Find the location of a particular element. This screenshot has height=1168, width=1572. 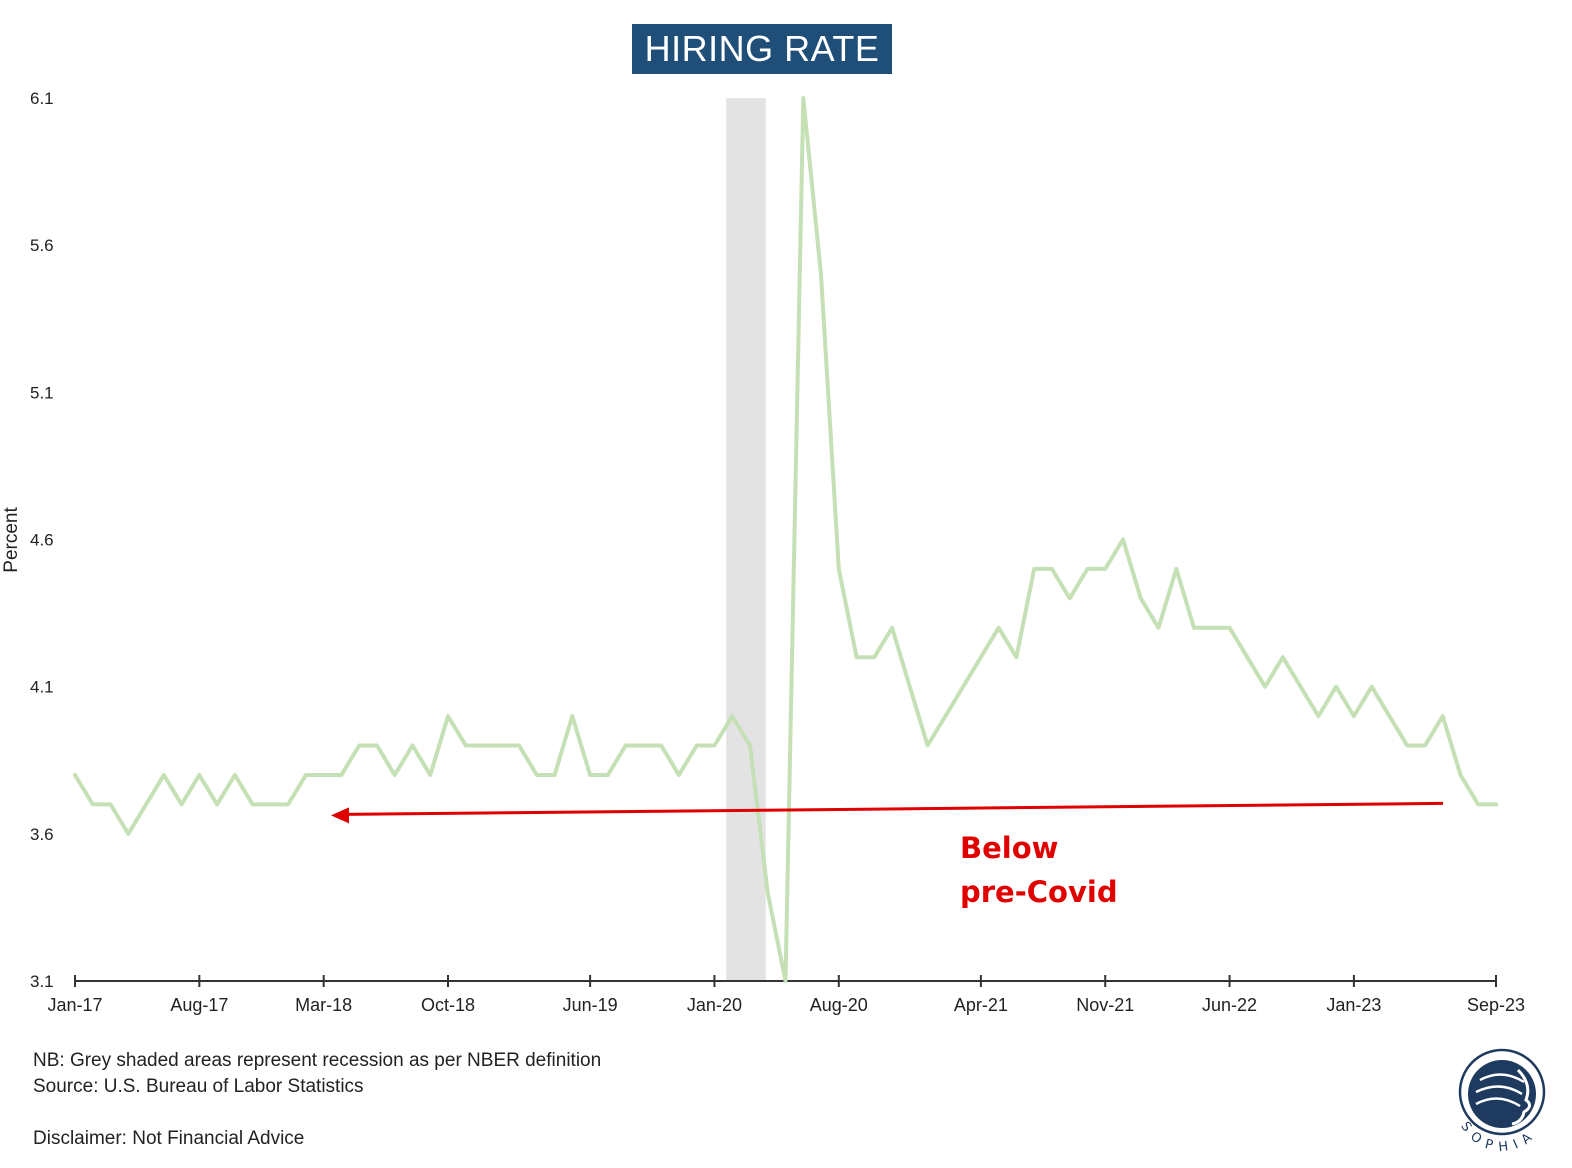

annotation-line-2: pre-Covid is located at coordinates (1039, 892).